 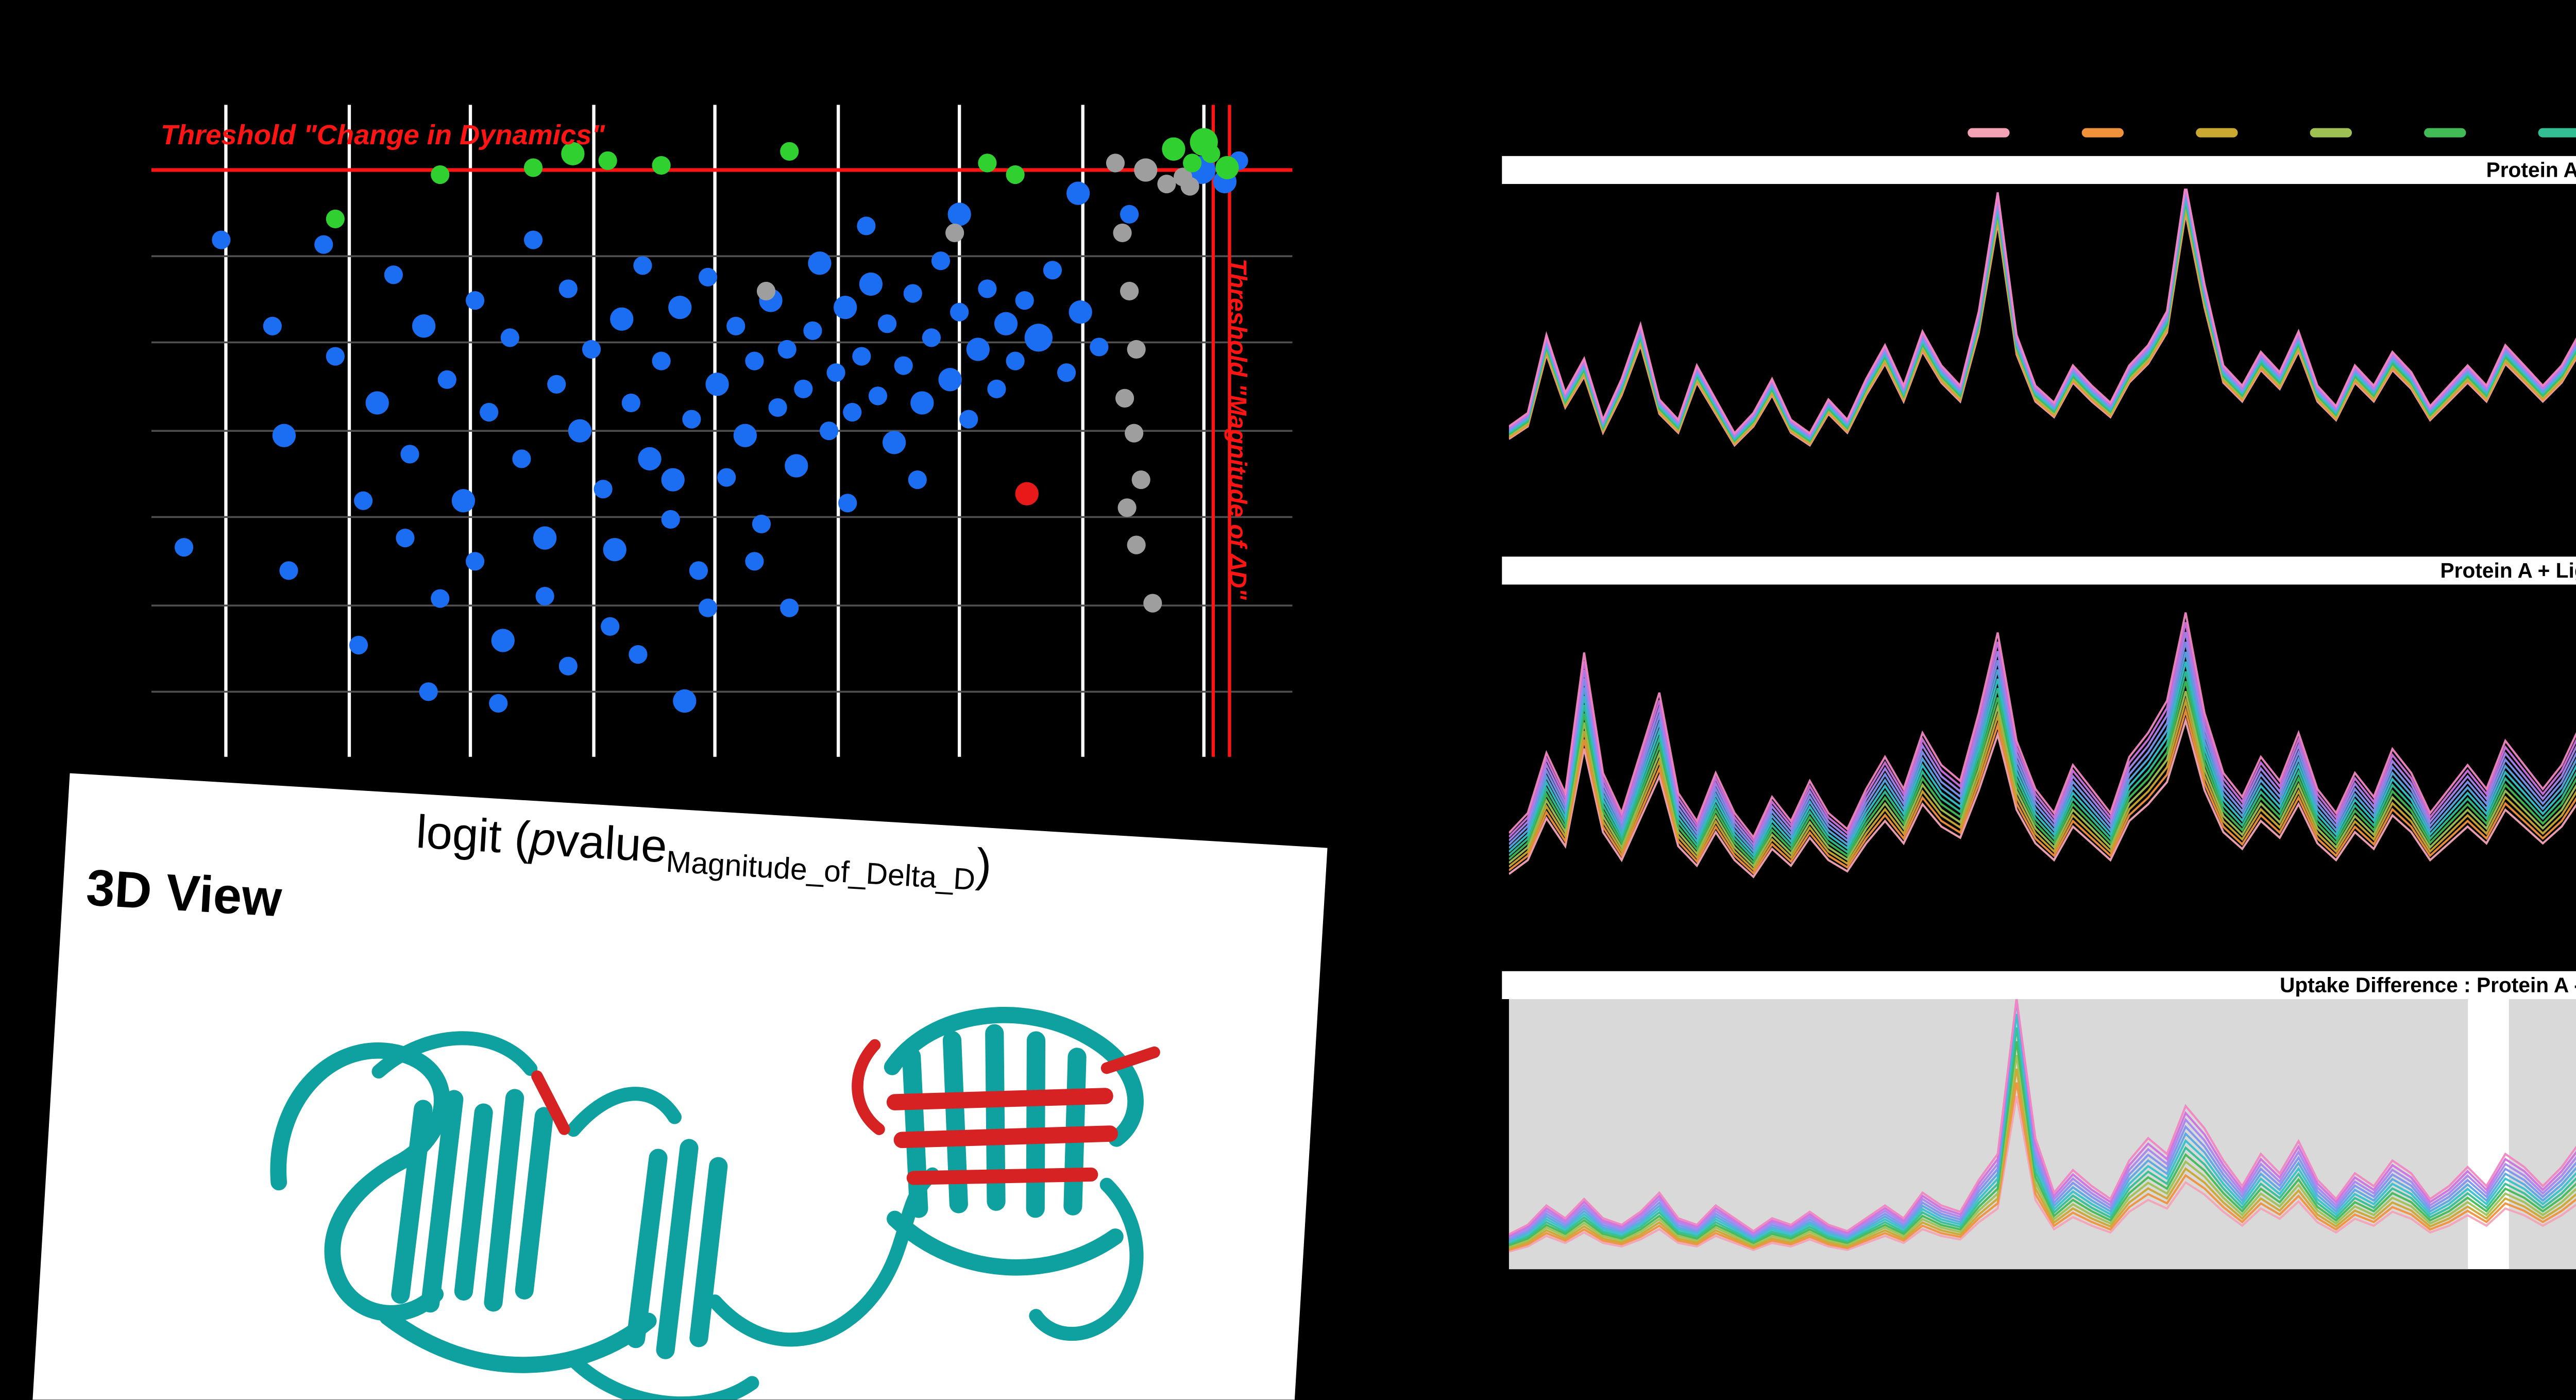 I want to click on chart-protein-a-ligand-svg, so click(x=2042, y=771).